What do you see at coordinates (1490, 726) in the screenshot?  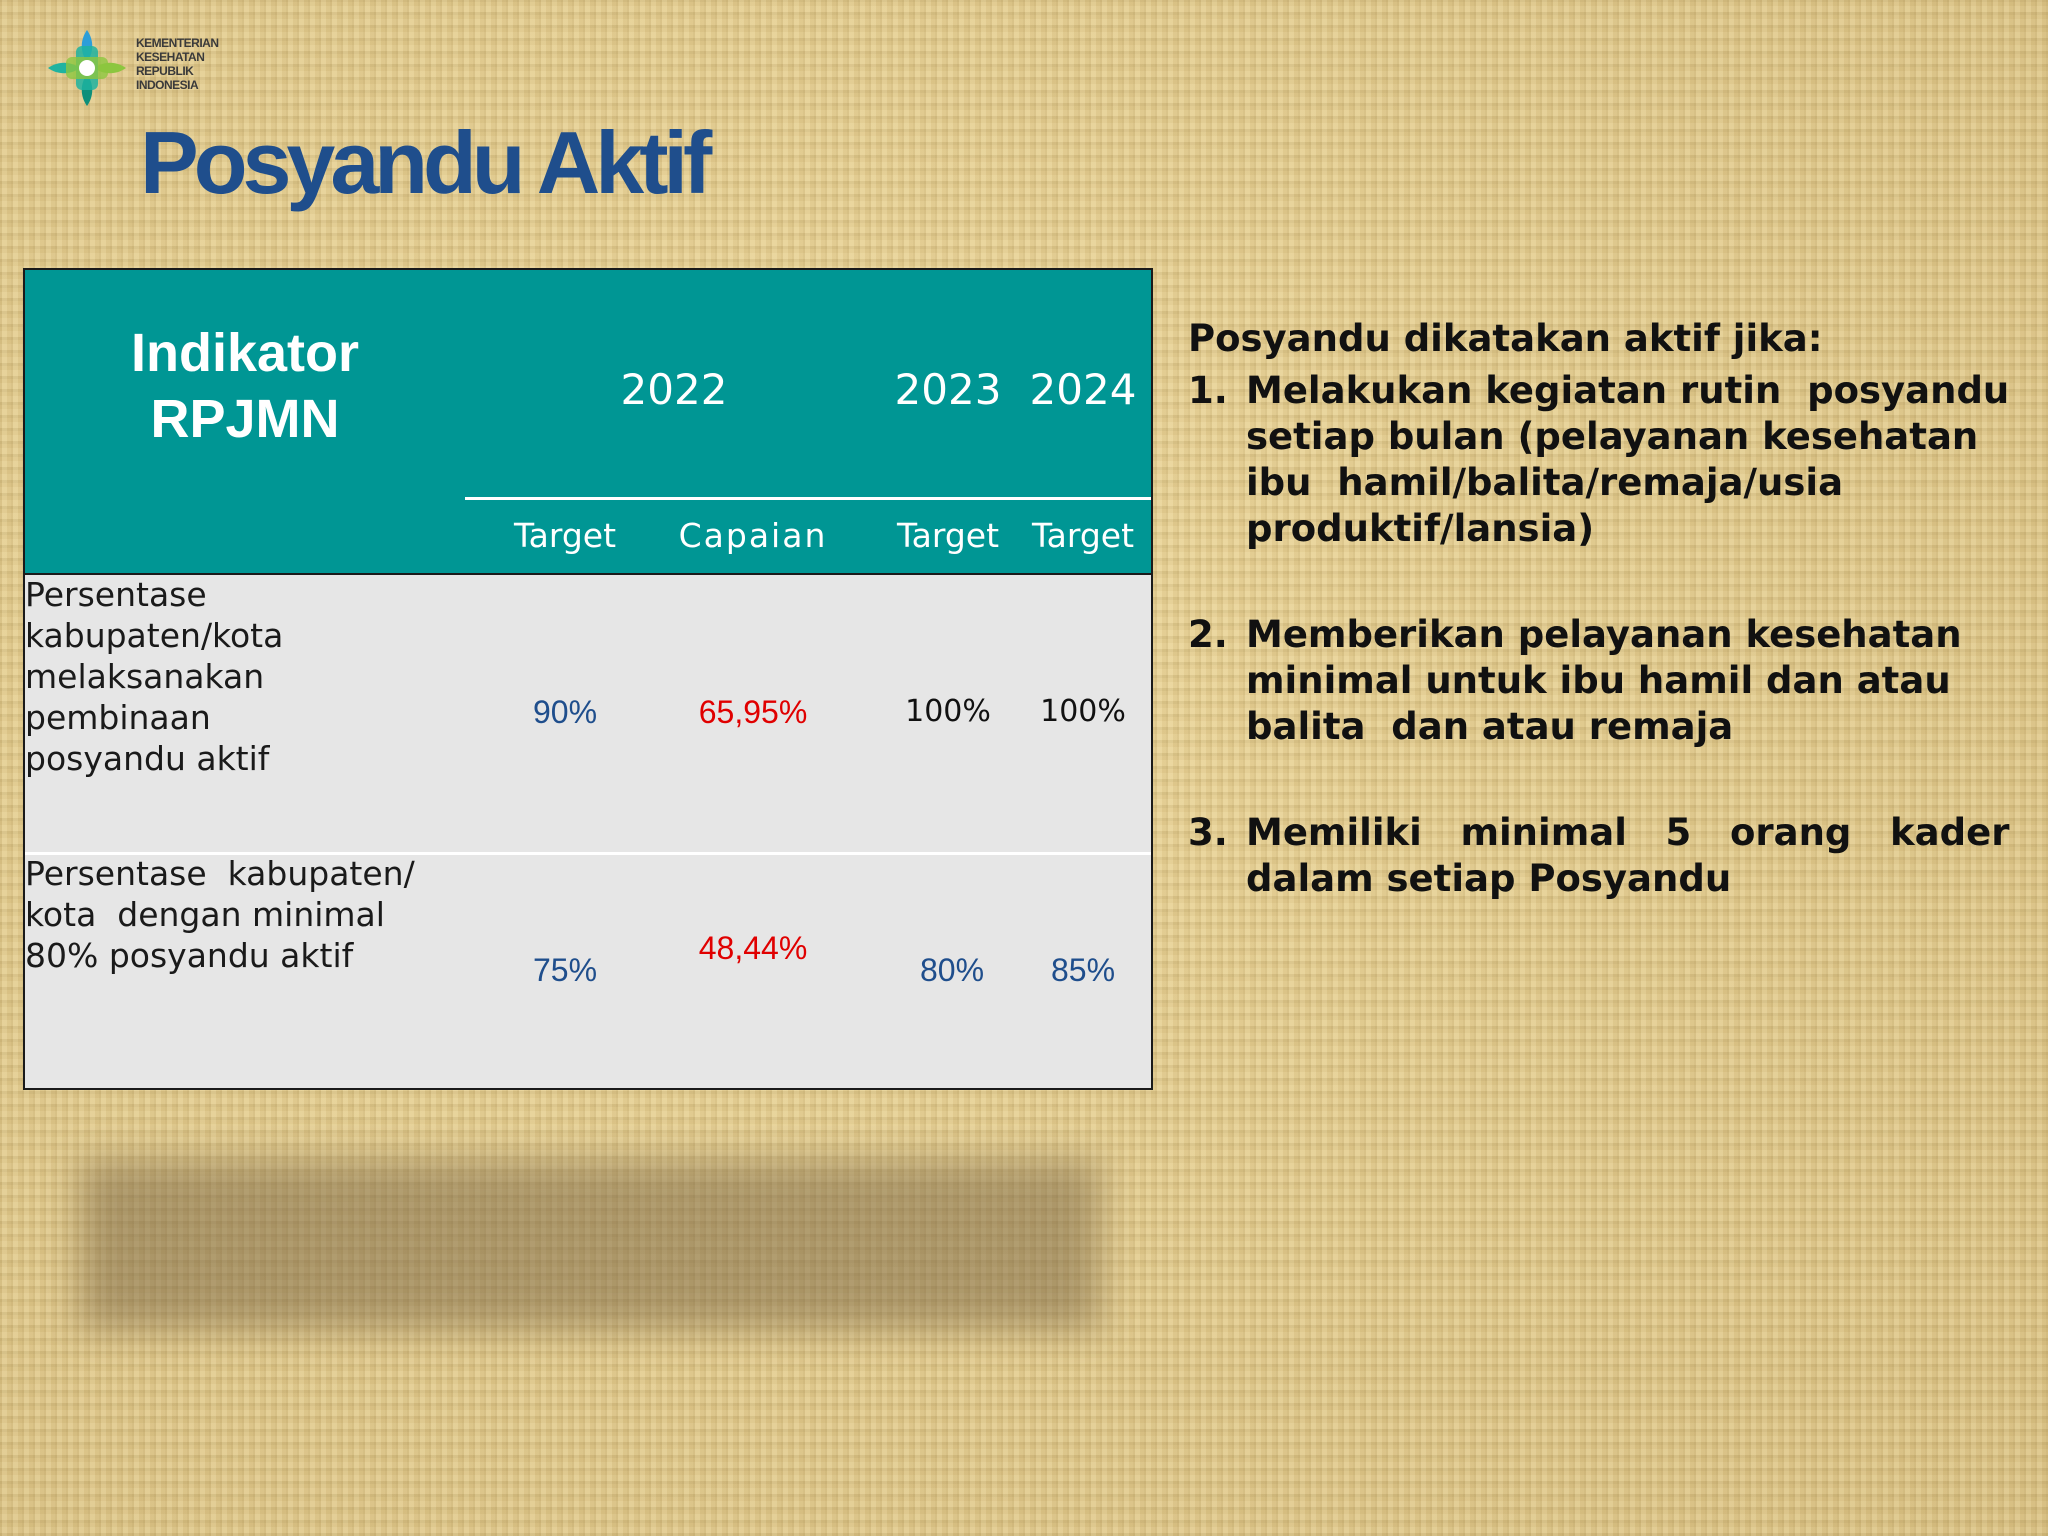 I see `criteria-line: balita dan atau remaja` at bounding box center [1490, 726].